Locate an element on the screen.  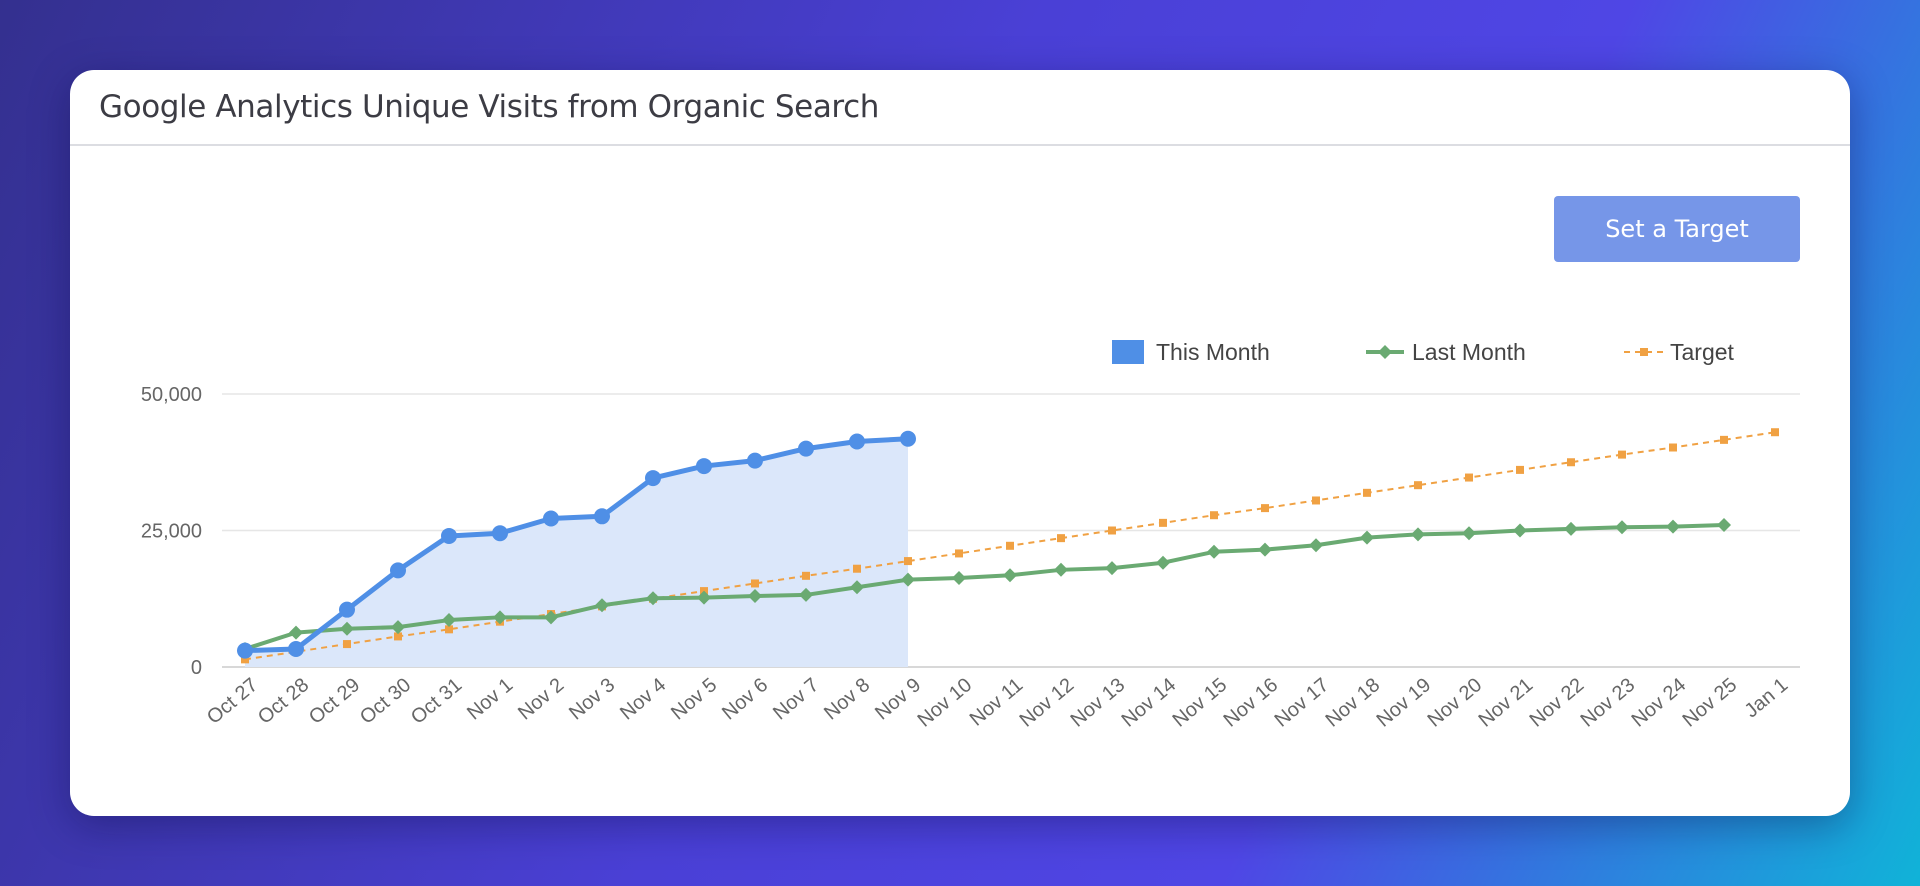
x-tick-label: Nov 16 is located at coordinates (1251, 703).